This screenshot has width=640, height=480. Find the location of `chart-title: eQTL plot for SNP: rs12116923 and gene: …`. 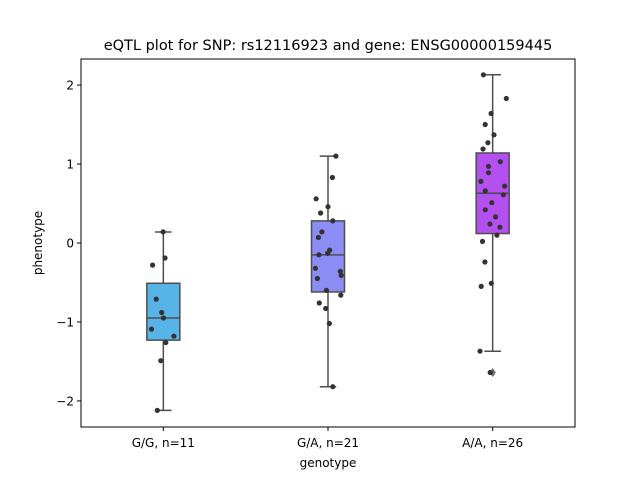

chart-title: eQTL plot for SNP: rs12116923 and gene: … is located at coordinates (328, 46).